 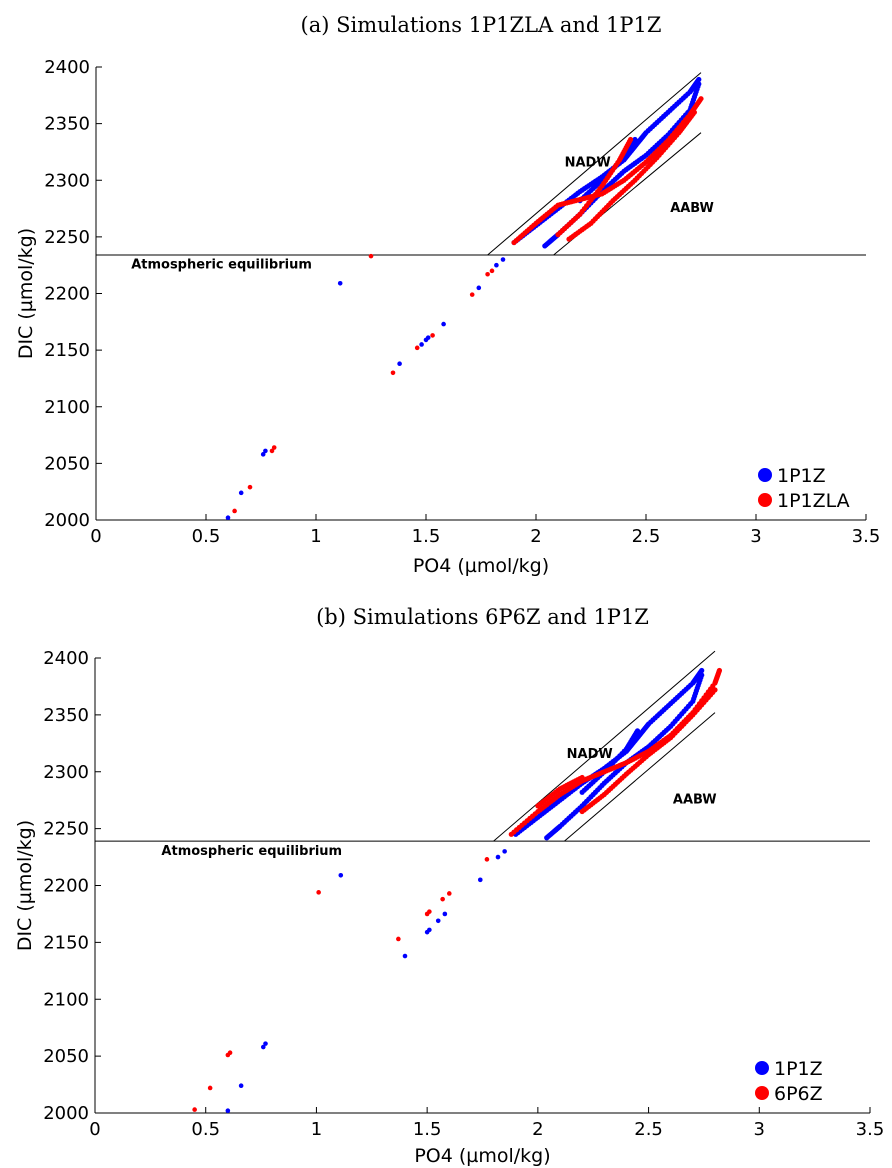 What do you see at coordinates (67, 407) in the screenshot?
I see `y-tick-label: 2100` at bounding box center [67, 407].